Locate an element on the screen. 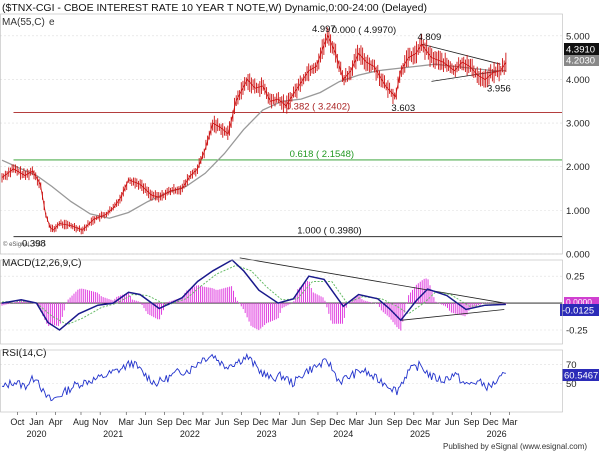  price-y-tick-label: 0.000 is located at coordinates (578, 255).